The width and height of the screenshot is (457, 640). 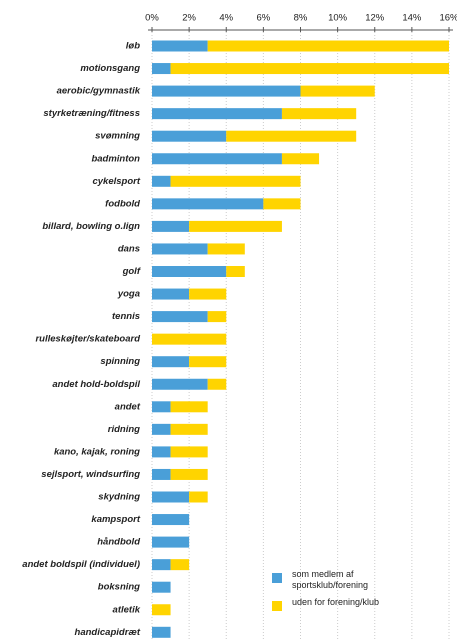 I want to click on category-label: golf, so click(x=131, y=271).